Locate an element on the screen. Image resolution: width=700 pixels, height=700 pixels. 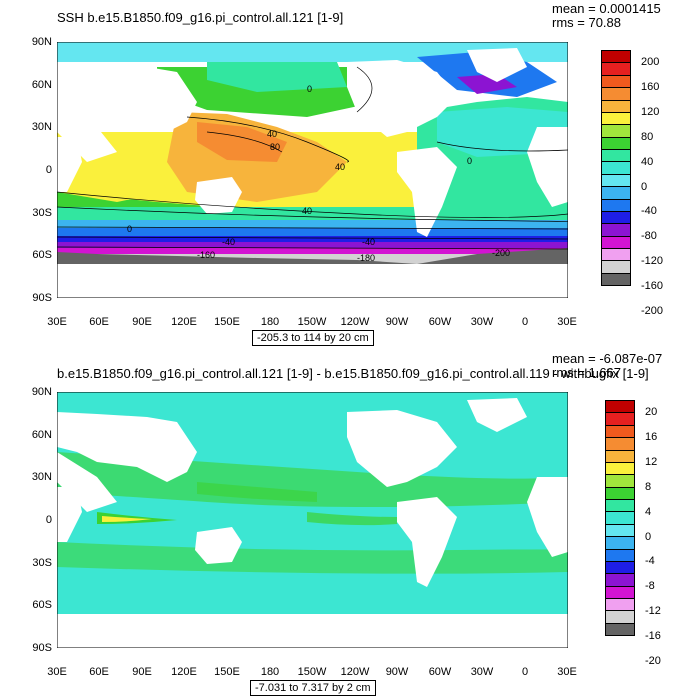
bottom-colorbar-label: 0 is located at coordinates (648, 536).